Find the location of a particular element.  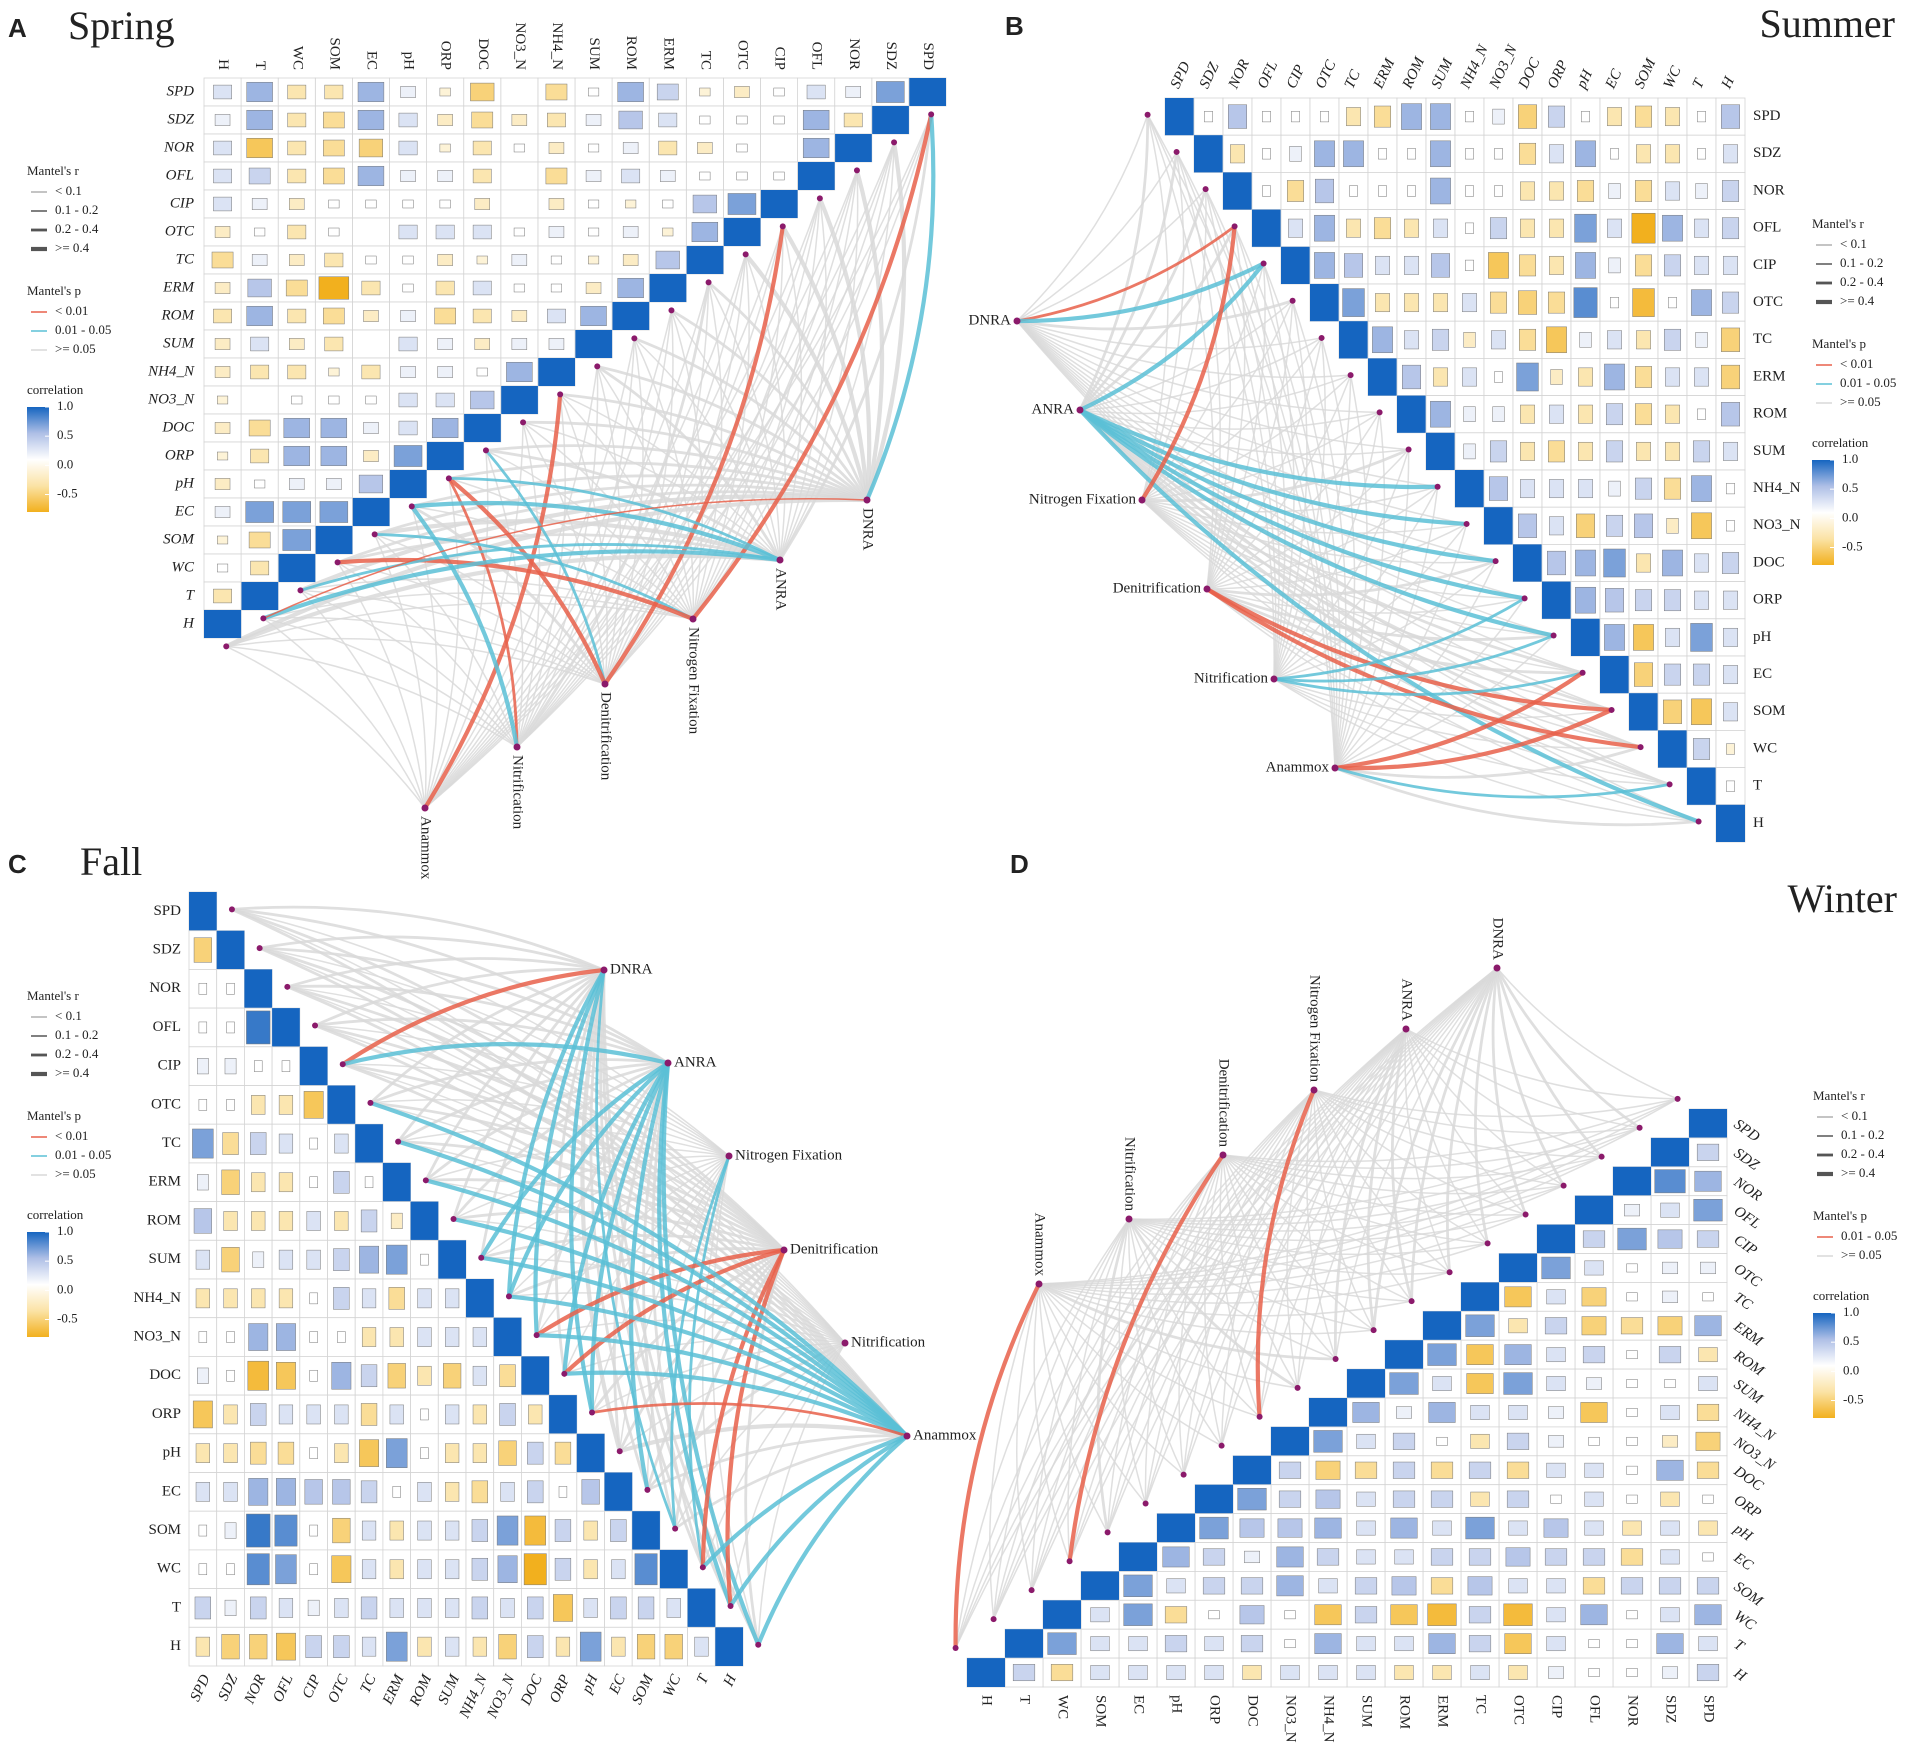

row-label: SOM is located at coordinates (1769, 711).